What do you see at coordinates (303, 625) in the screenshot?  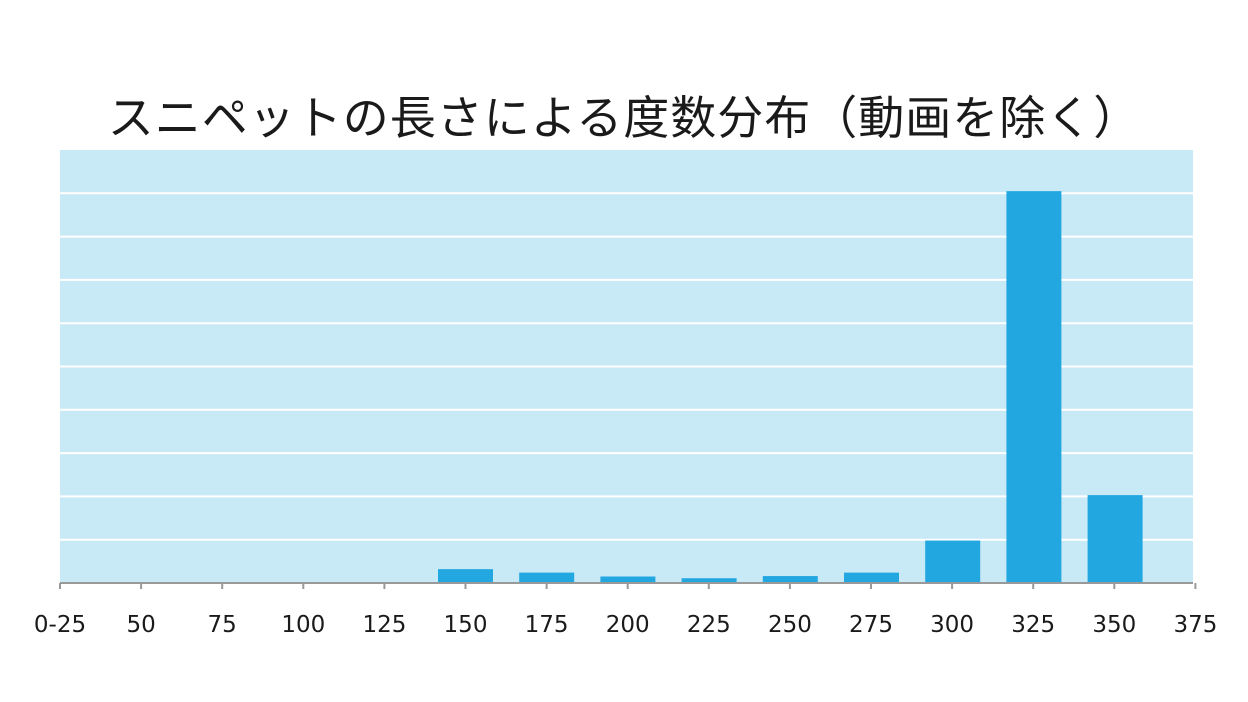 I see `x-tick-label: 100` at bounding box center [303, 625].